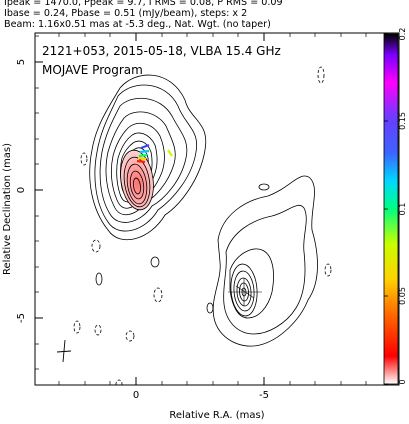  I want to click on program-label: MOJAVE Program, so click(92, 70).